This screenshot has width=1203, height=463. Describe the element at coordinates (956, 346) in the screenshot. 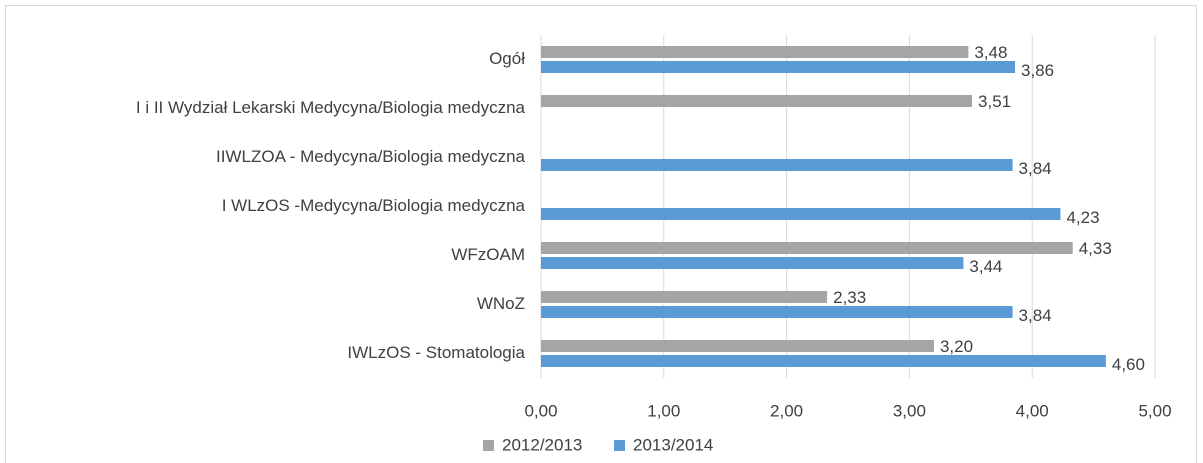

I see `value-label: 3,20` at that location.